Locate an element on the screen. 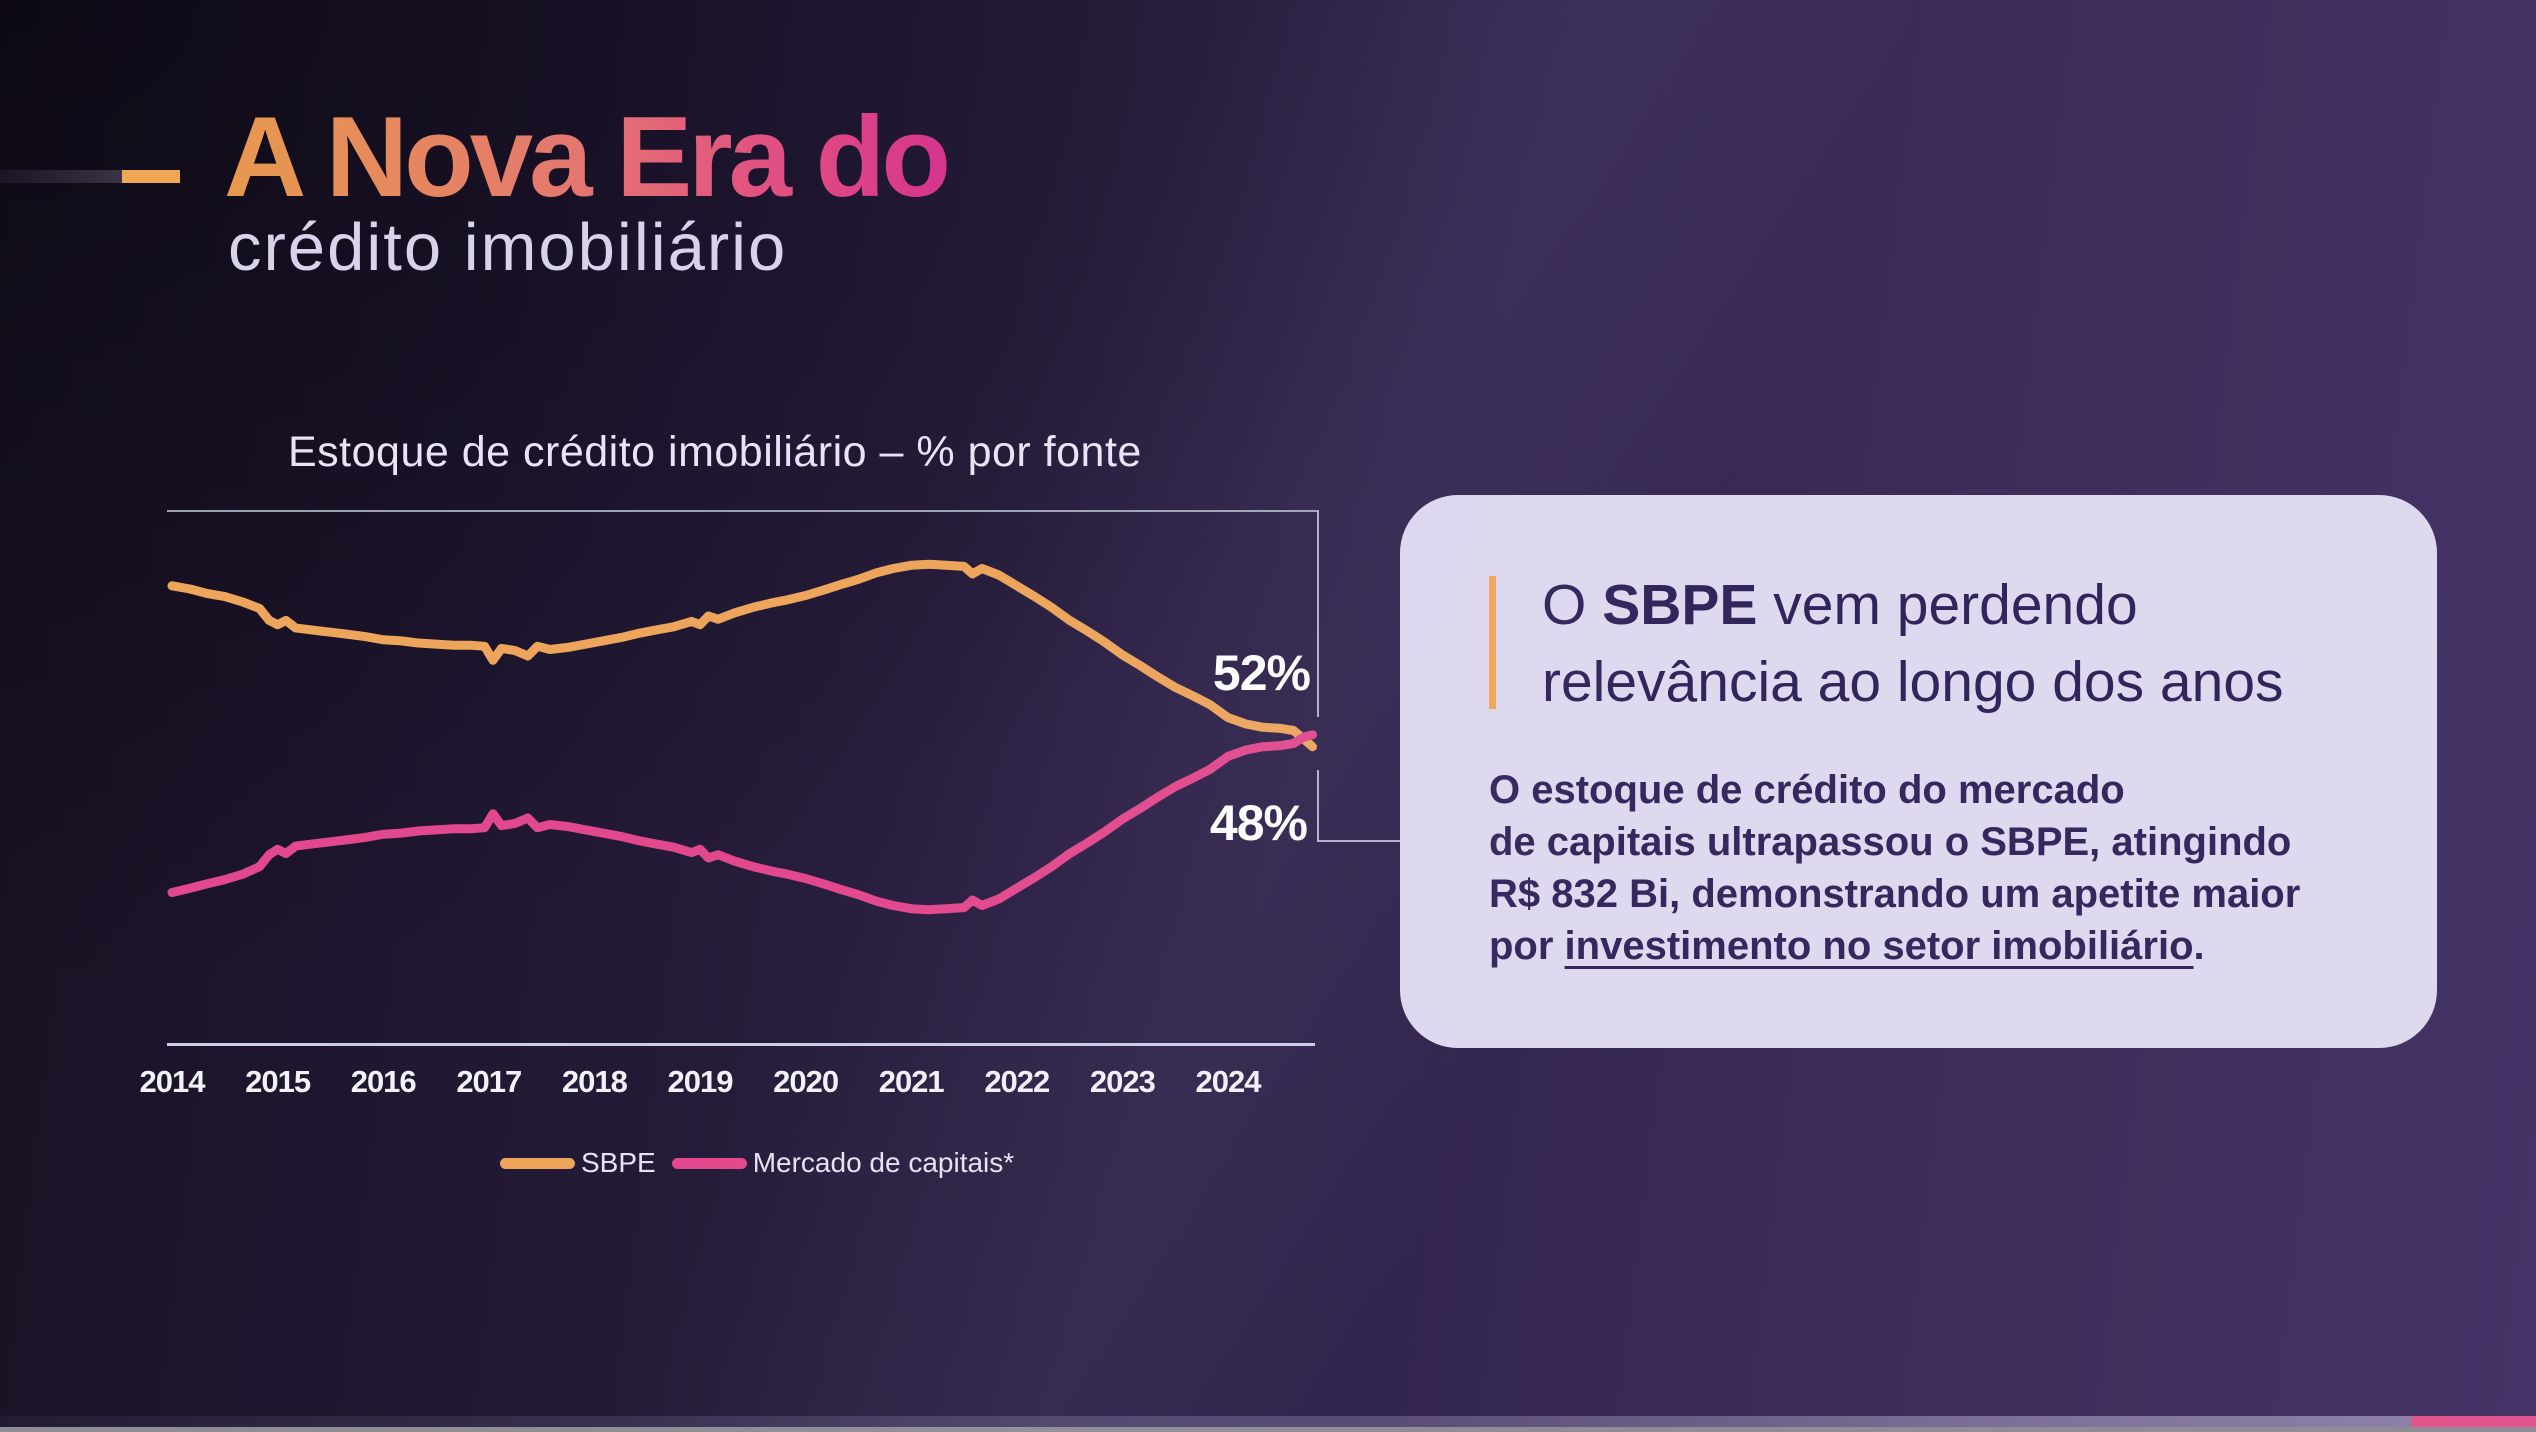 The width and height of the screenshot is (2536, 1432). x-tick-2018: 2018 is located at coordinates (594, 1081).